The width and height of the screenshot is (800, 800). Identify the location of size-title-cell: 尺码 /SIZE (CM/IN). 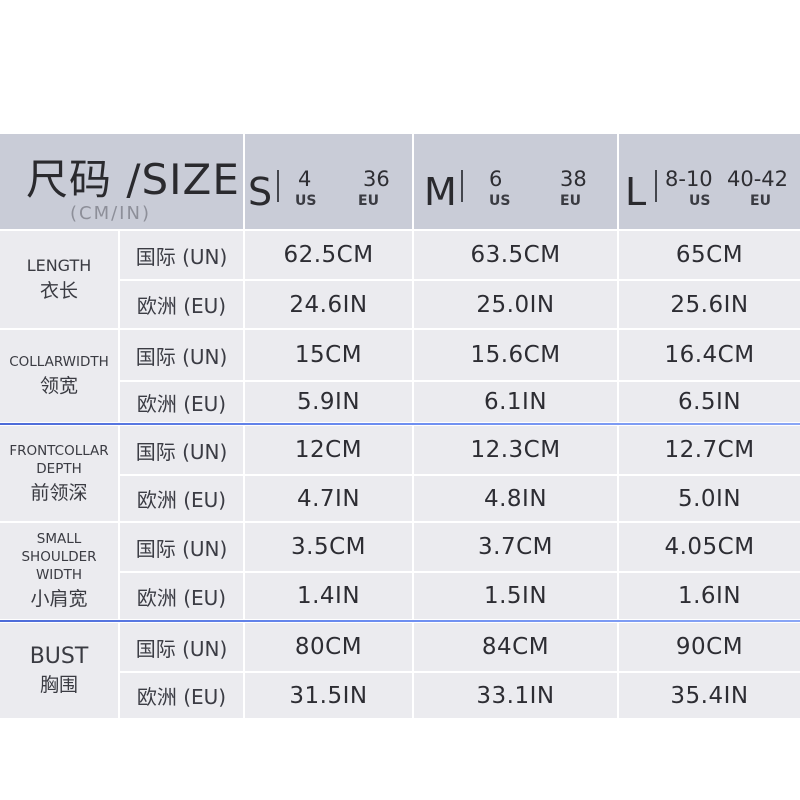
(121, 181).